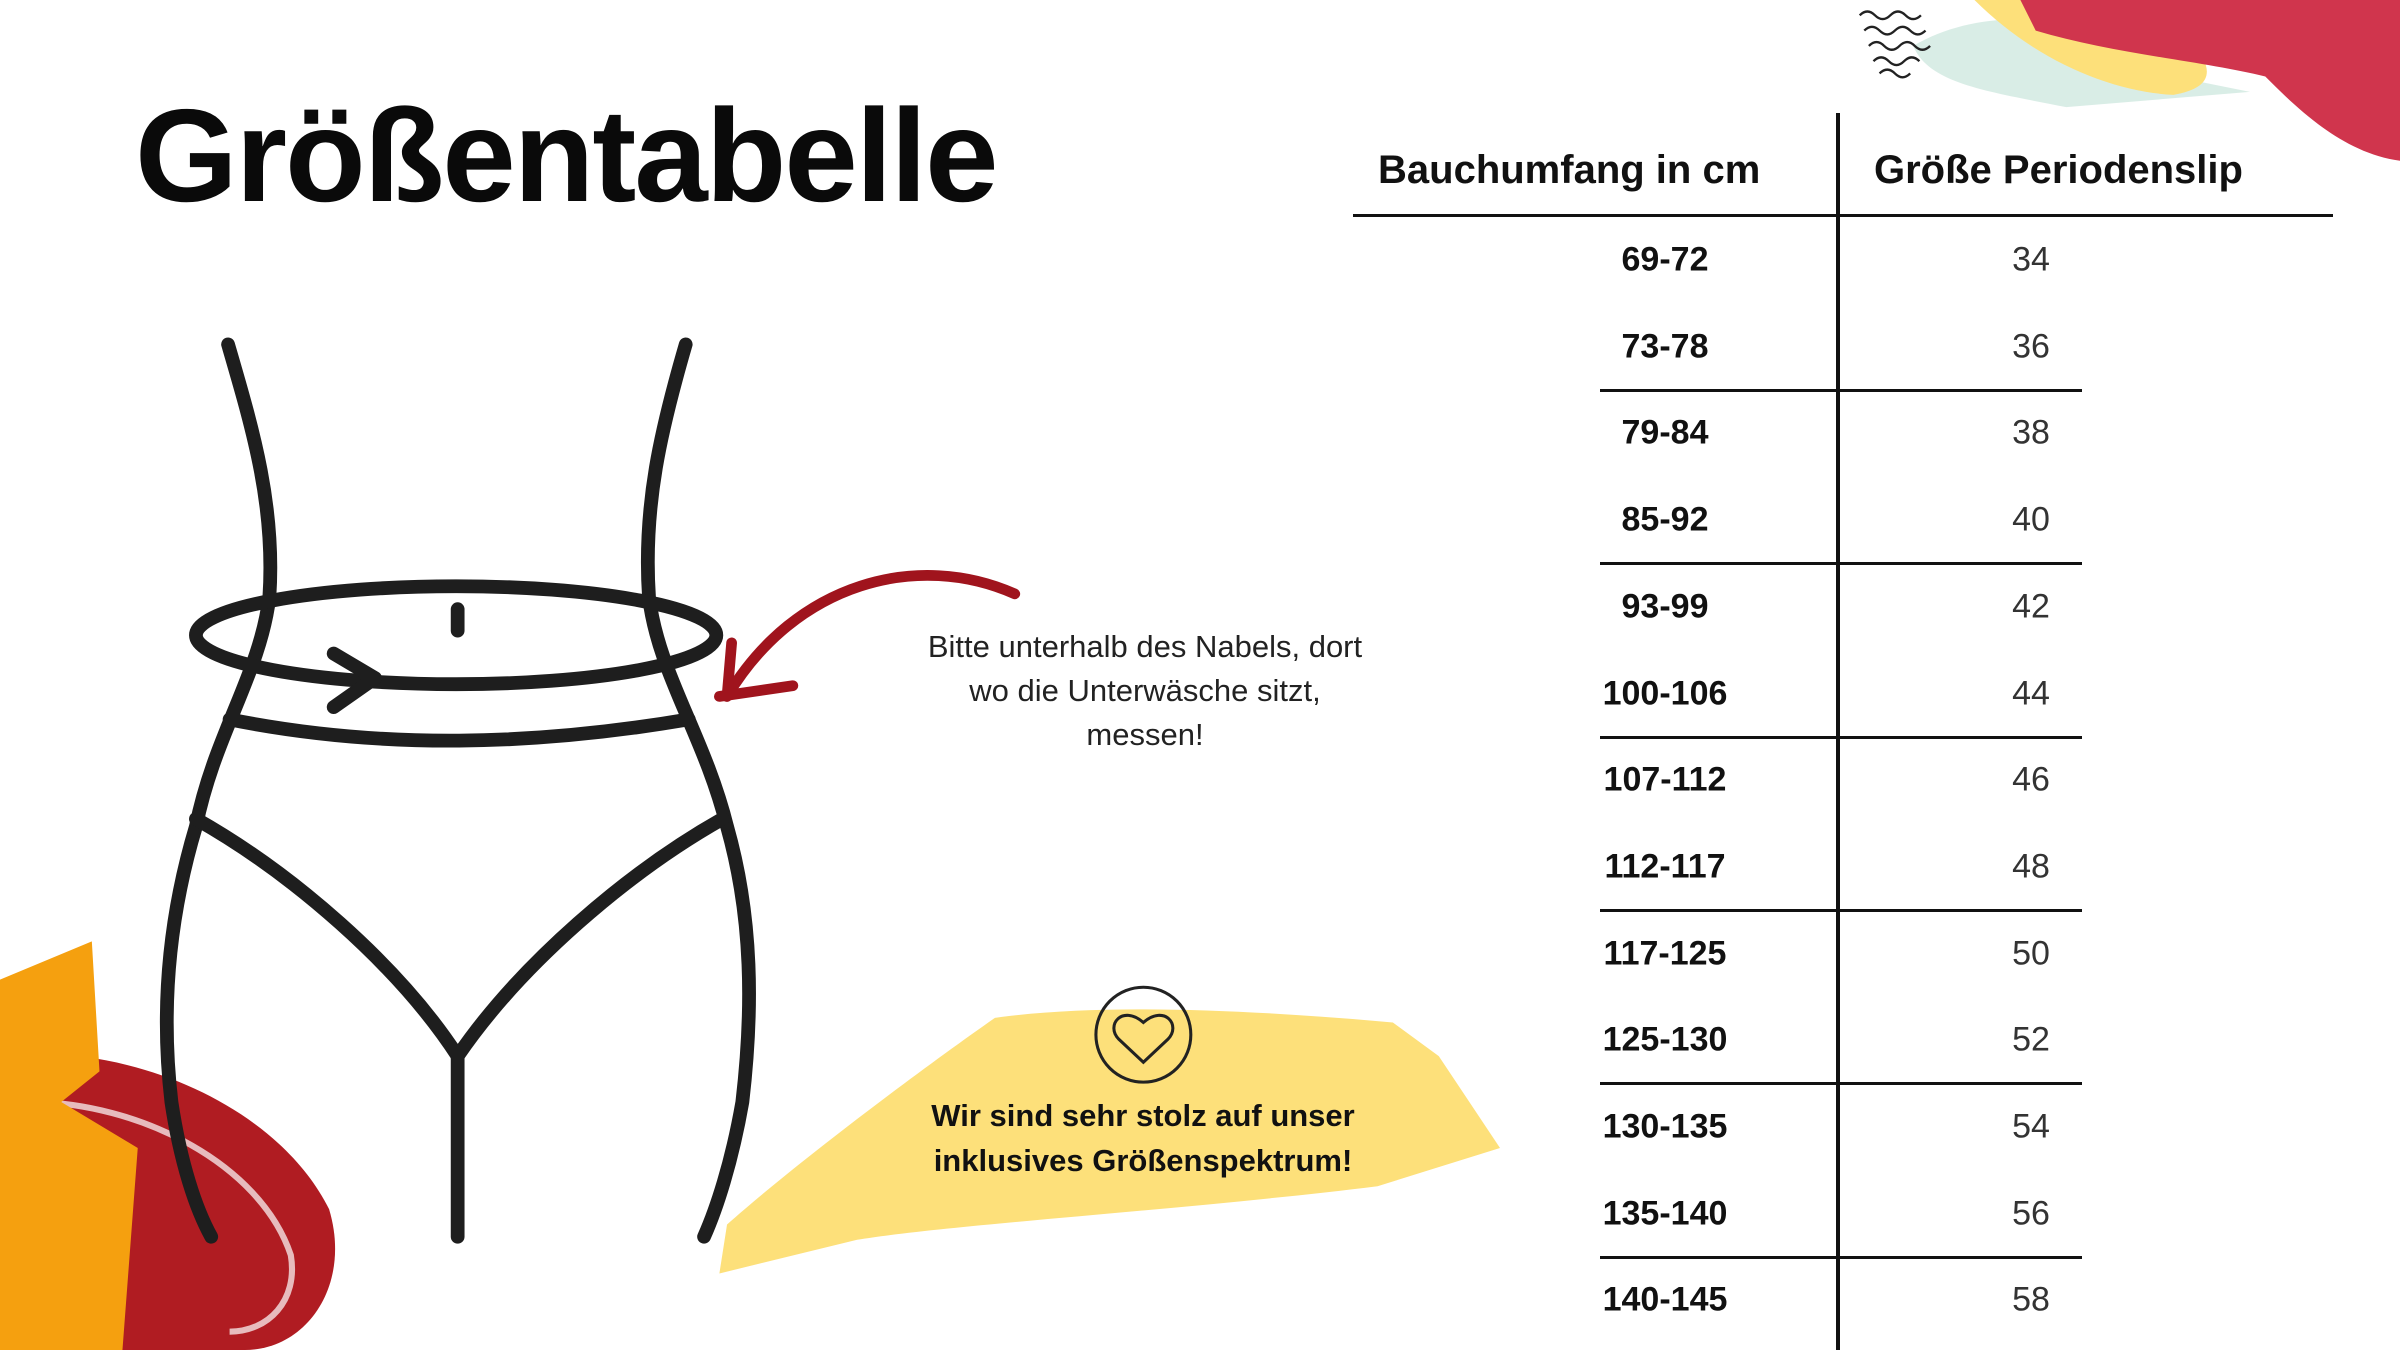 The image size is (2400, 1350). I want to click on measure-hint-line: messen!, so click(1145, 734).